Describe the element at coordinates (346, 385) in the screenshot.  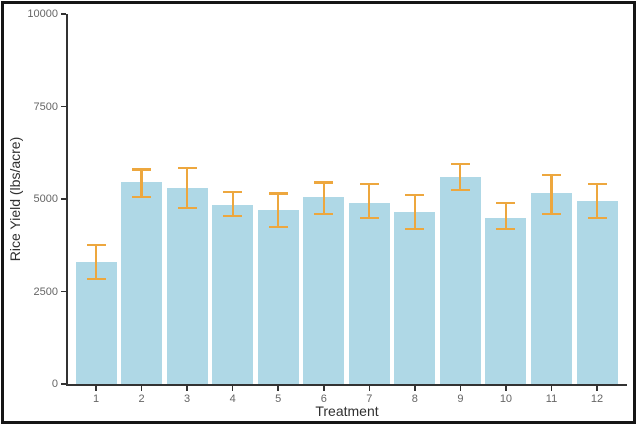
I see `x-axis-line` at that location.